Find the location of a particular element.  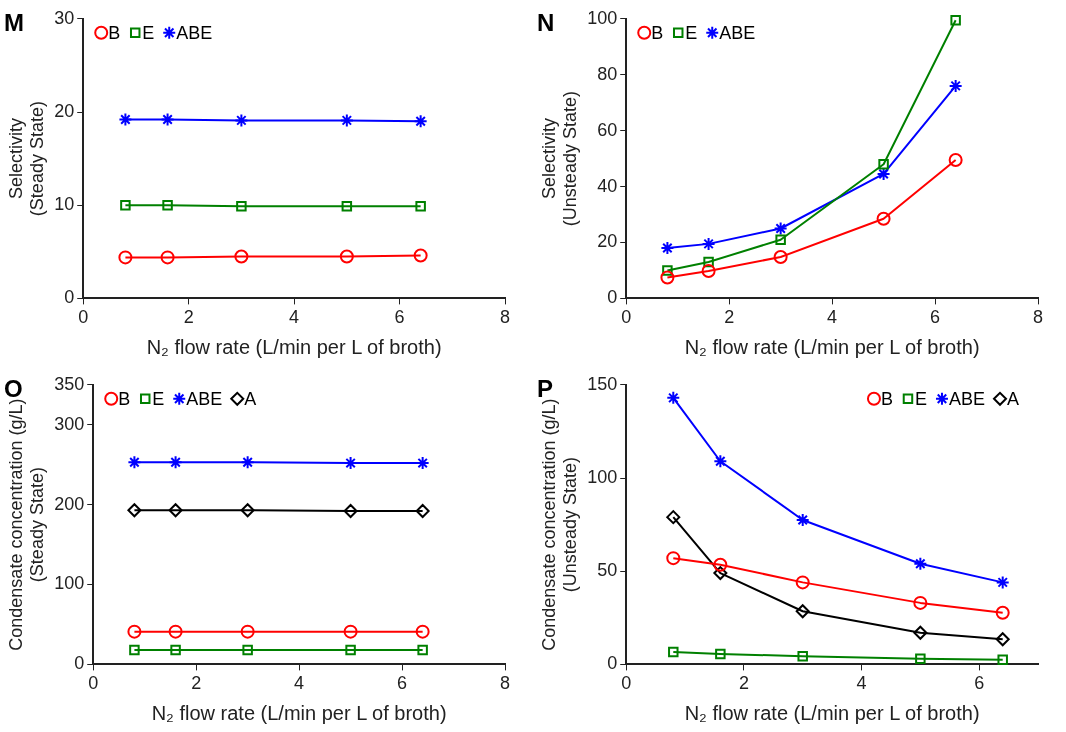

y-tick-label: 200 is located at coordinates (69, 503).